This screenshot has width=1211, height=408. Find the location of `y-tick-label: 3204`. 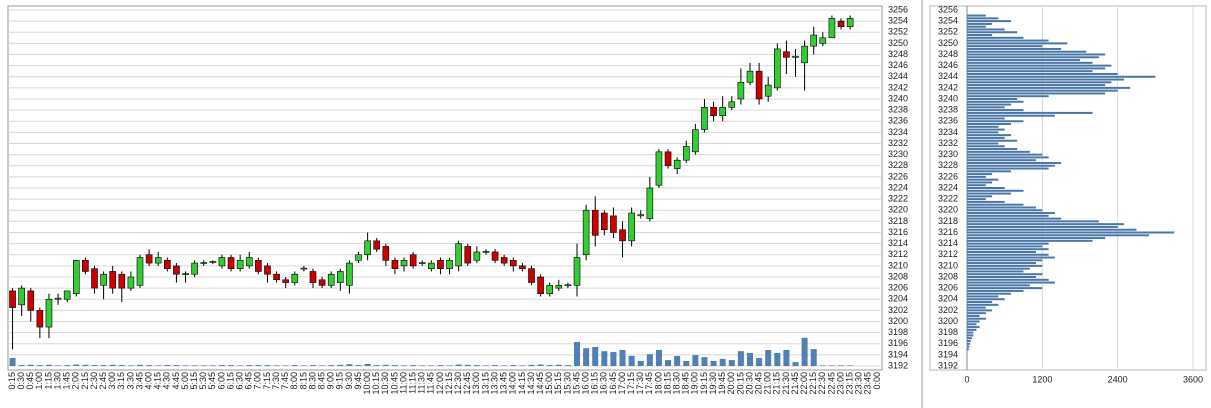

y-tick-label: 3204 is located at coordinates (948, 299).